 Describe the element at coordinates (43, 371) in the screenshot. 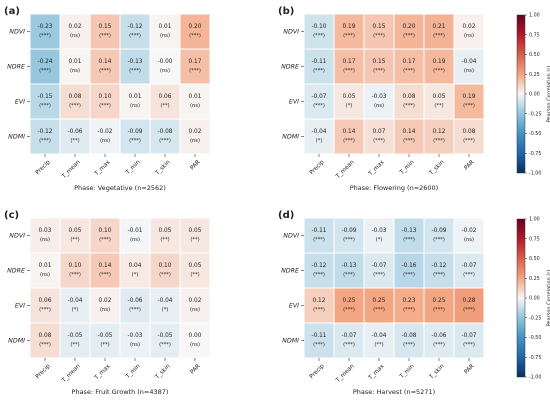

I see `x-tick-label: Precip` at that location.